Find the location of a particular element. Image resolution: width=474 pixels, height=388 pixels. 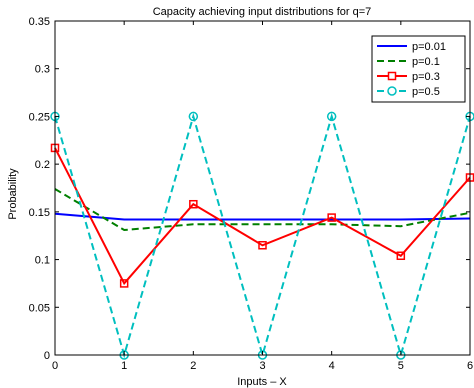

legend-label: p=0.3 is located at coordinates (426, 77).